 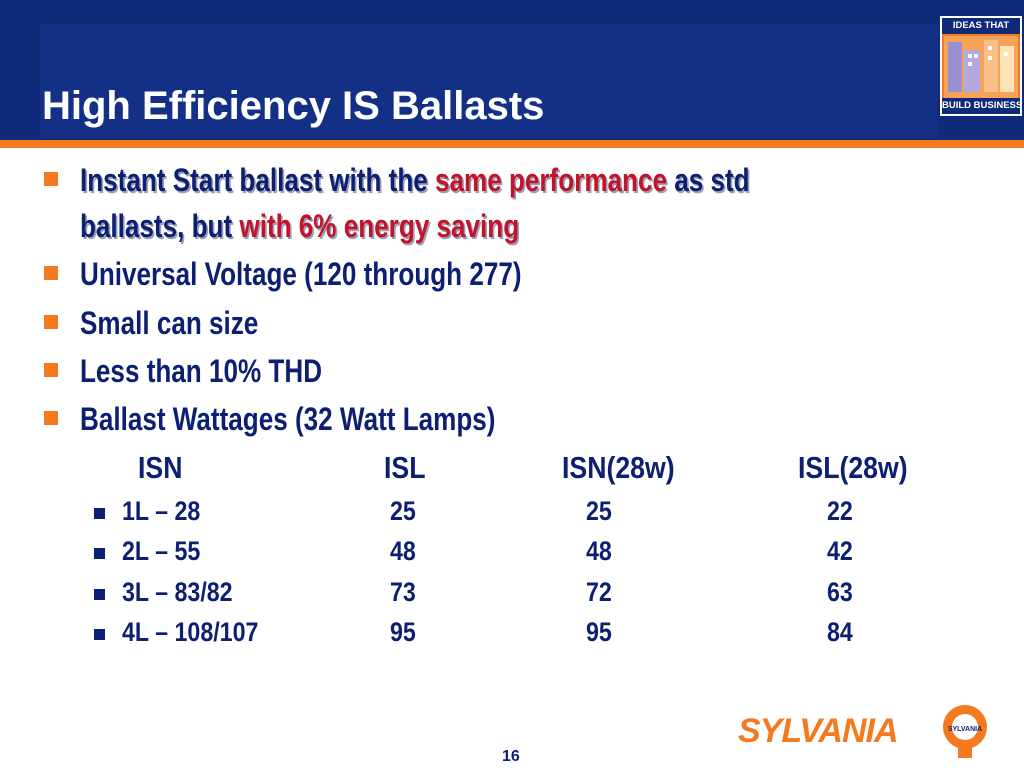 What do you see at coordinates (379, 226) in the screenshot?
I see `bullet-1-highlight-b: with 6% energy saving` at bounding box center [379, 226].